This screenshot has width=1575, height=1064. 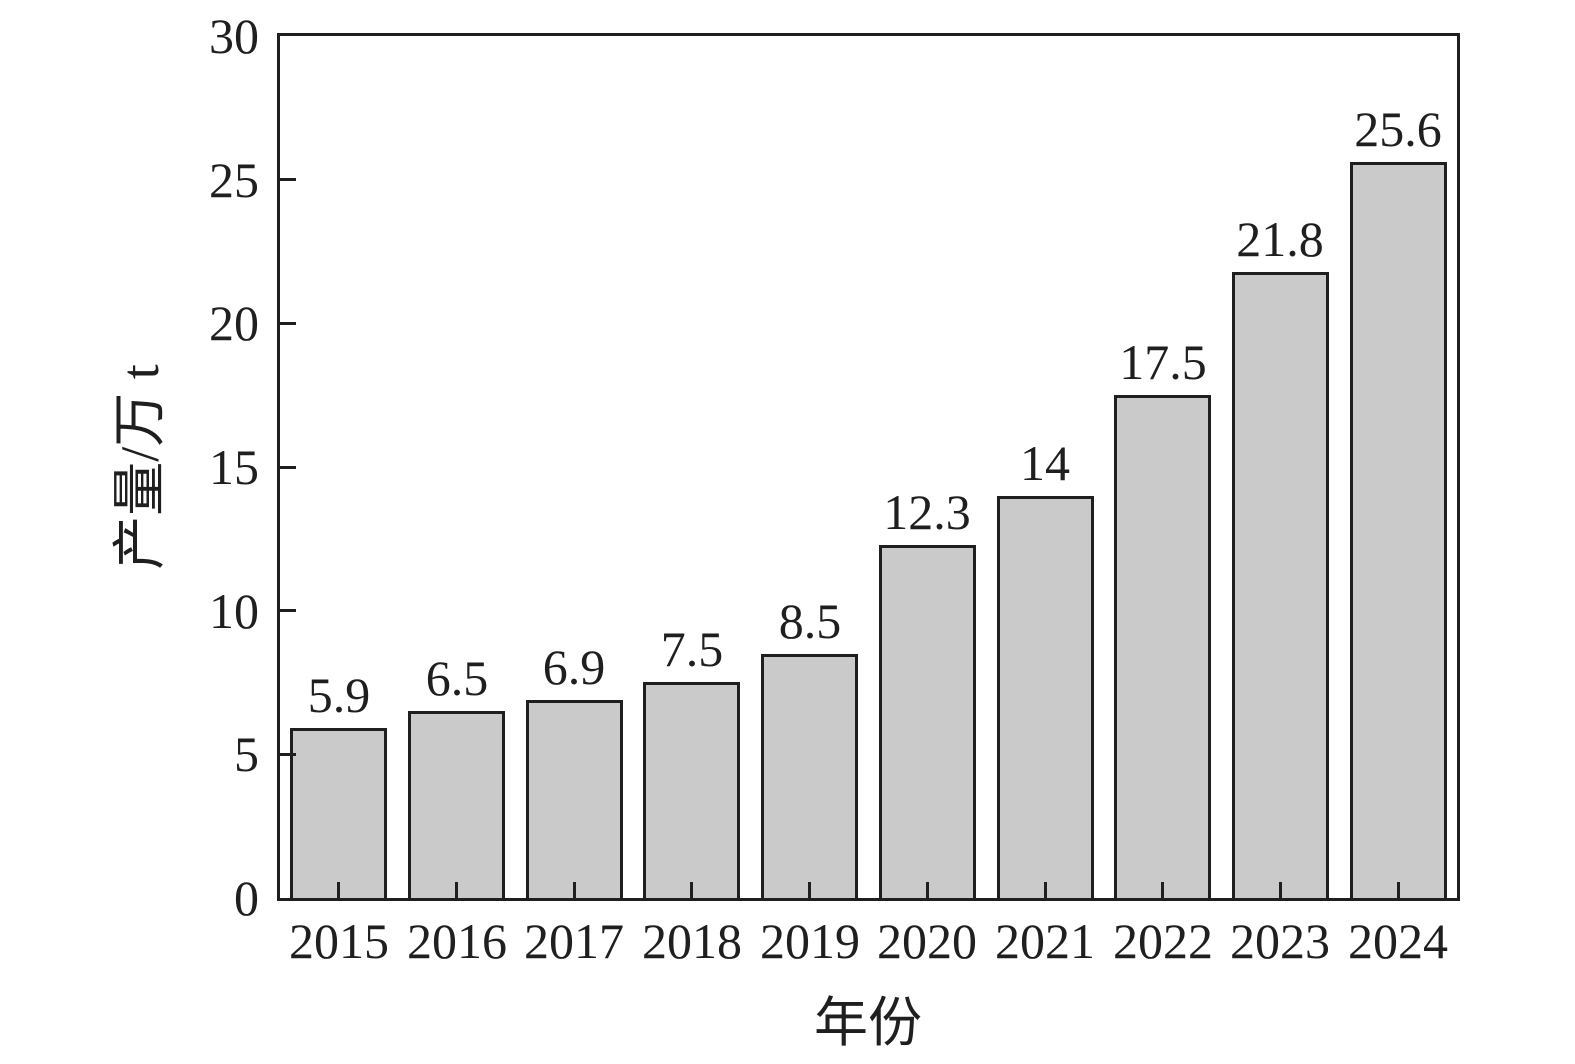 What do you see at coordinates (246, 754) in the screenshot?
I see `y-tick-label: 5` at bounding box center [246, 754].